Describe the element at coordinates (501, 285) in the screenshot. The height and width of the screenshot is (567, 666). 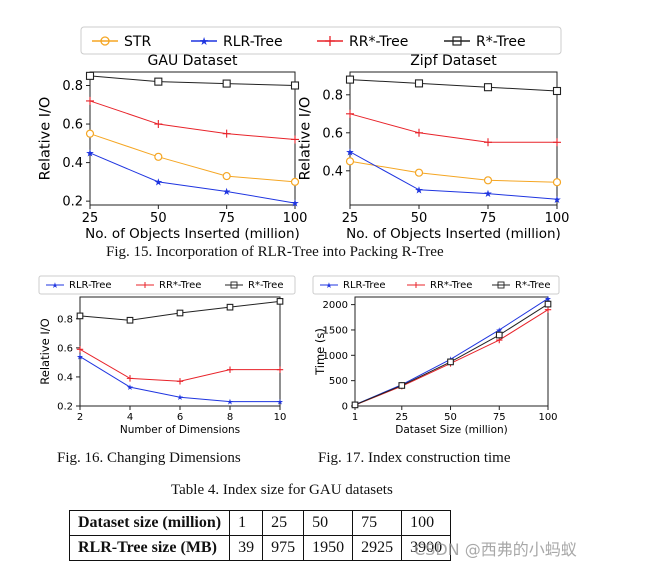
I see `fig17-legend-rstar-marker` at that location.